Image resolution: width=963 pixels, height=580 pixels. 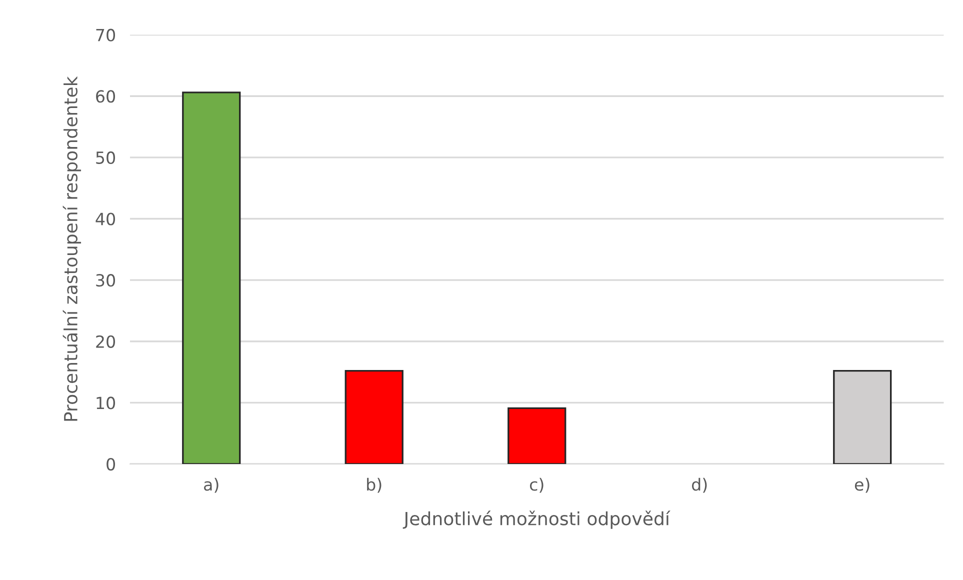 I want to click on y-tick-label: 50, so click(x=106, y=157).